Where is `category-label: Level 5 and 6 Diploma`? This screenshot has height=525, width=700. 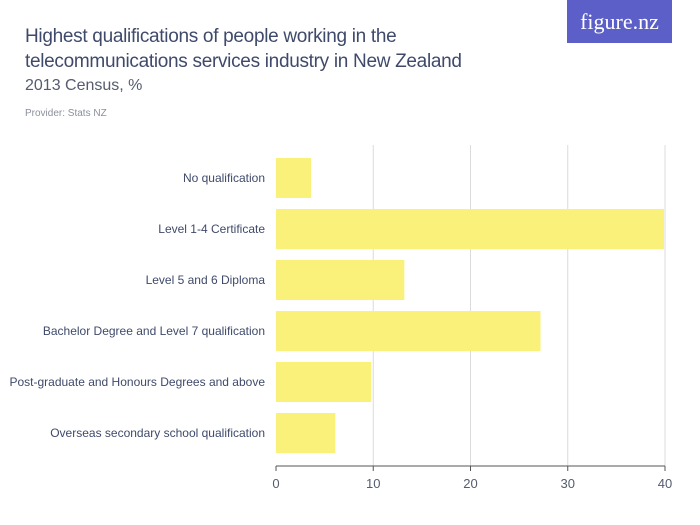 category-label: Level 5 and 6 Diploma is located at coordinates (206, 280).